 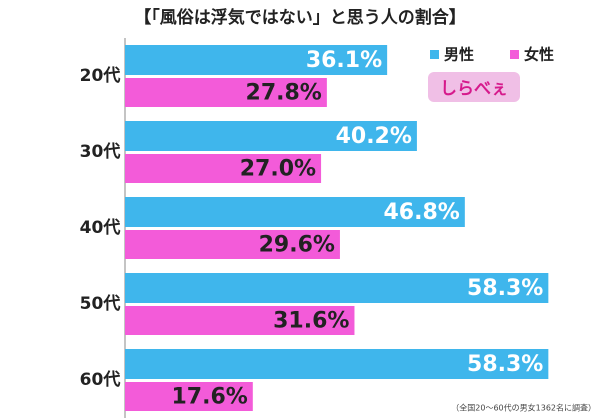 I want to click on value-label: 27.8%, so click(x=284, y=93).